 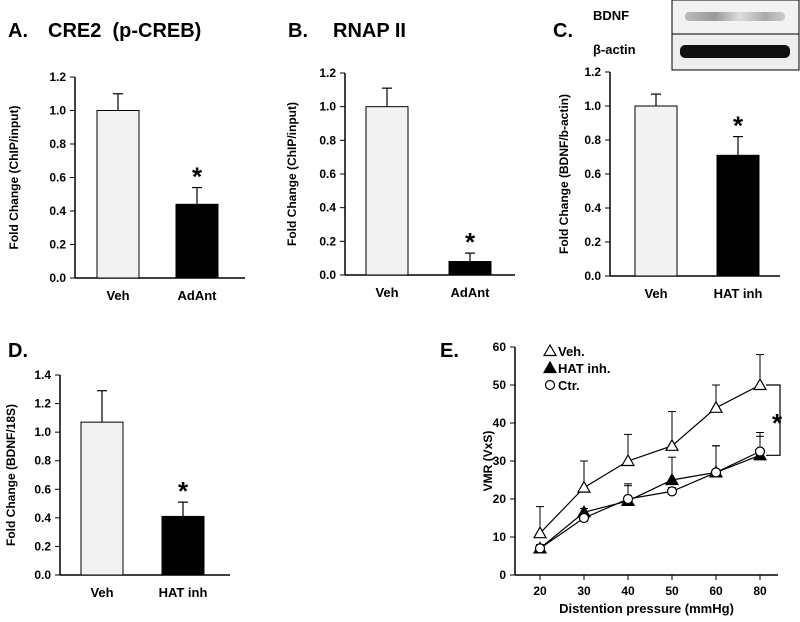 I want to click on y-axis-label: Fold Change (BDNF/18S), so click(x=11, y=475).